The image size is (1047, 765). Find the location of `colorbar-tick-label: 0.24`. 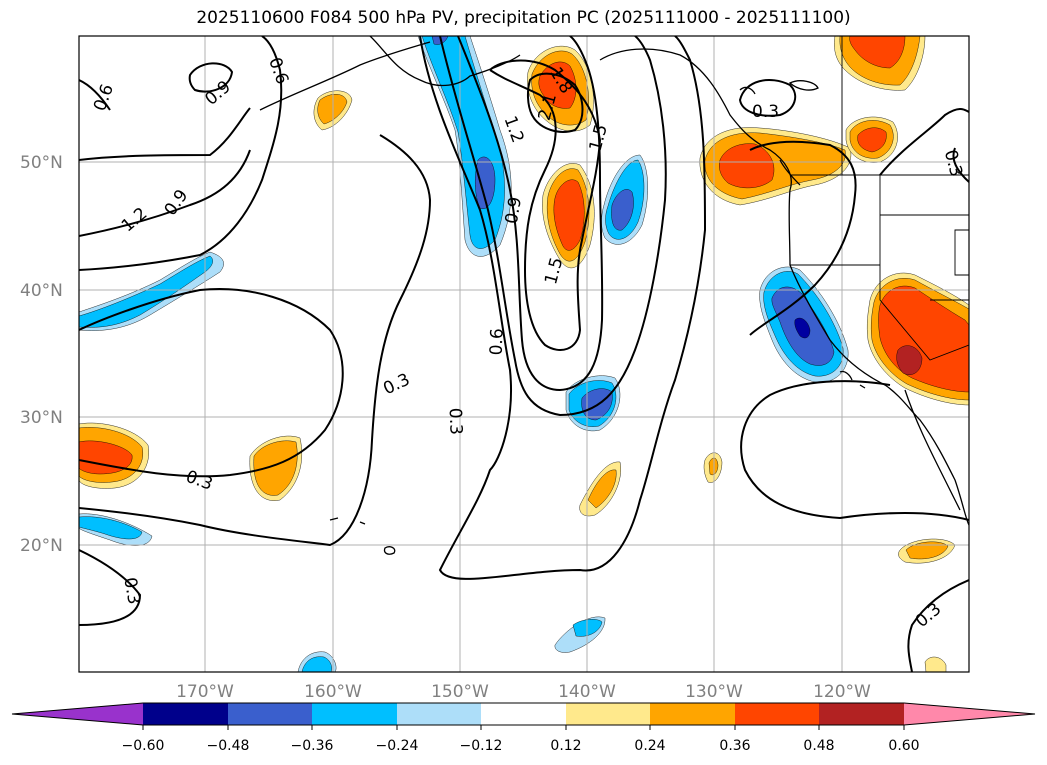

colorbar-tick-label: 0.24 is located at coordinates (649, 746).